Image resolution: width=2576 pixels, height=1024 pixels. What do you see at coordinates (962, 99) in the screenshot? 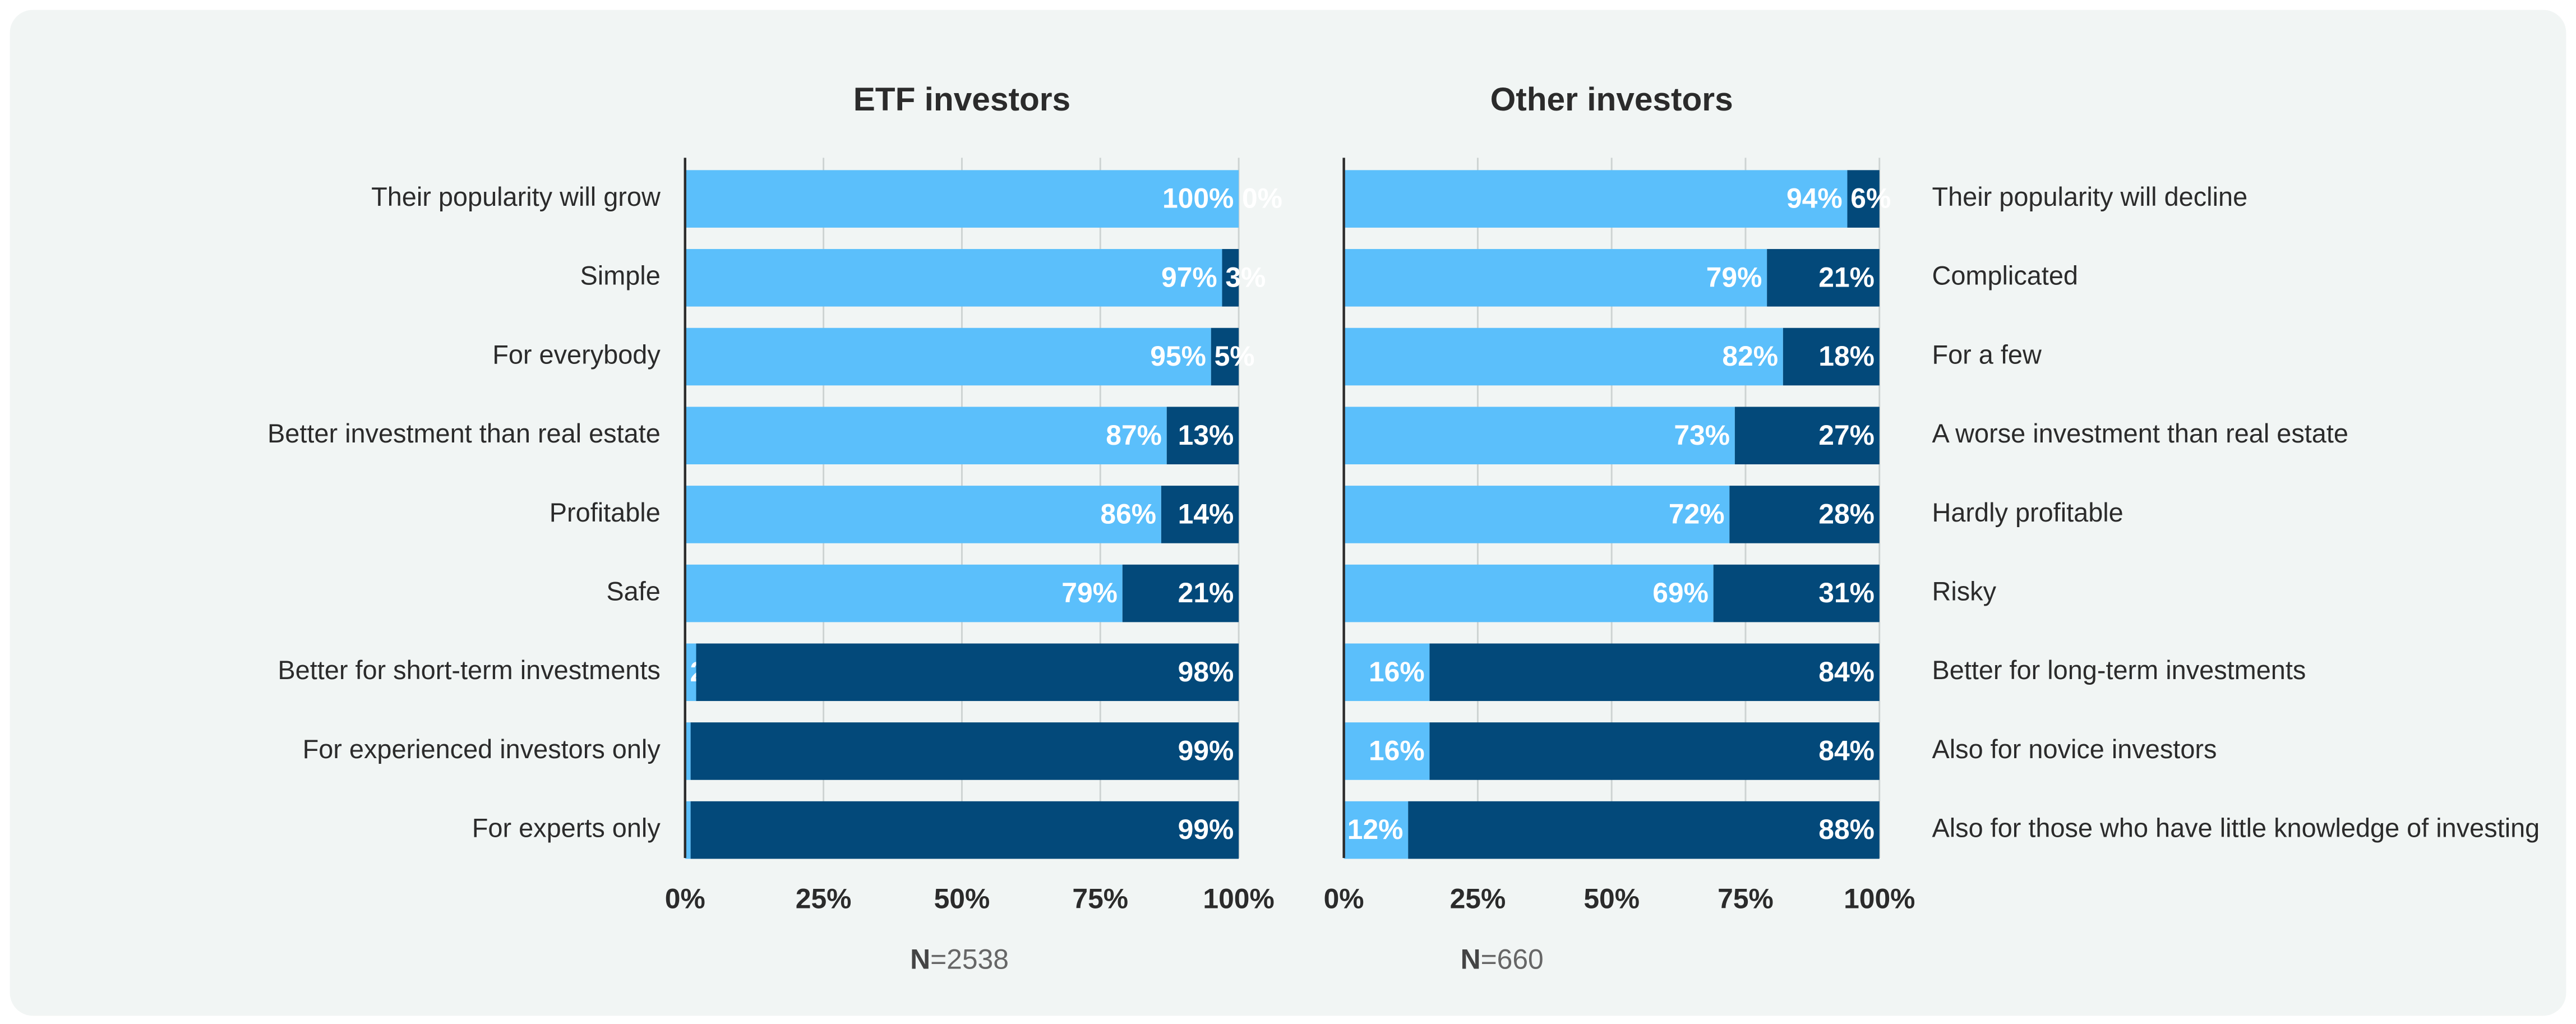
I see `chart-title: ETF investors` at bounding box center [962, 99].